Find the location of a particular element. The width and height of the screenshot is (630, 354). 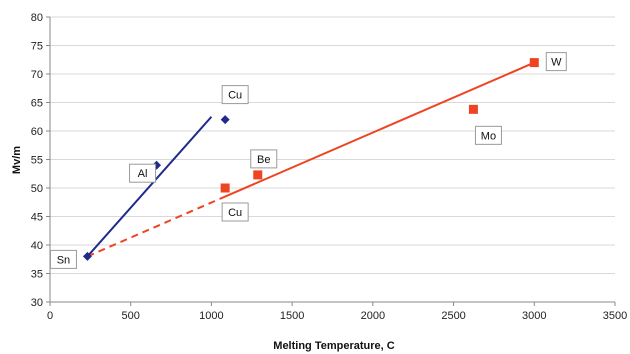

callout-w-1: W is located at coordinates (556, 62).